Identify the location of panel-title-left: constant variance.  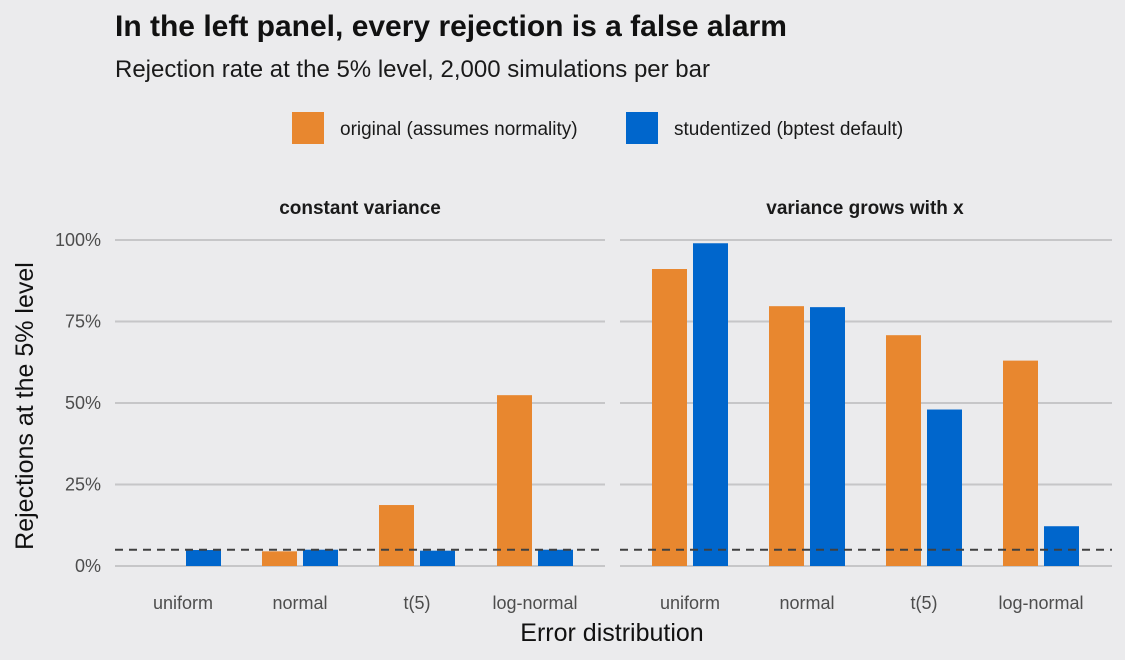
(360, 208).